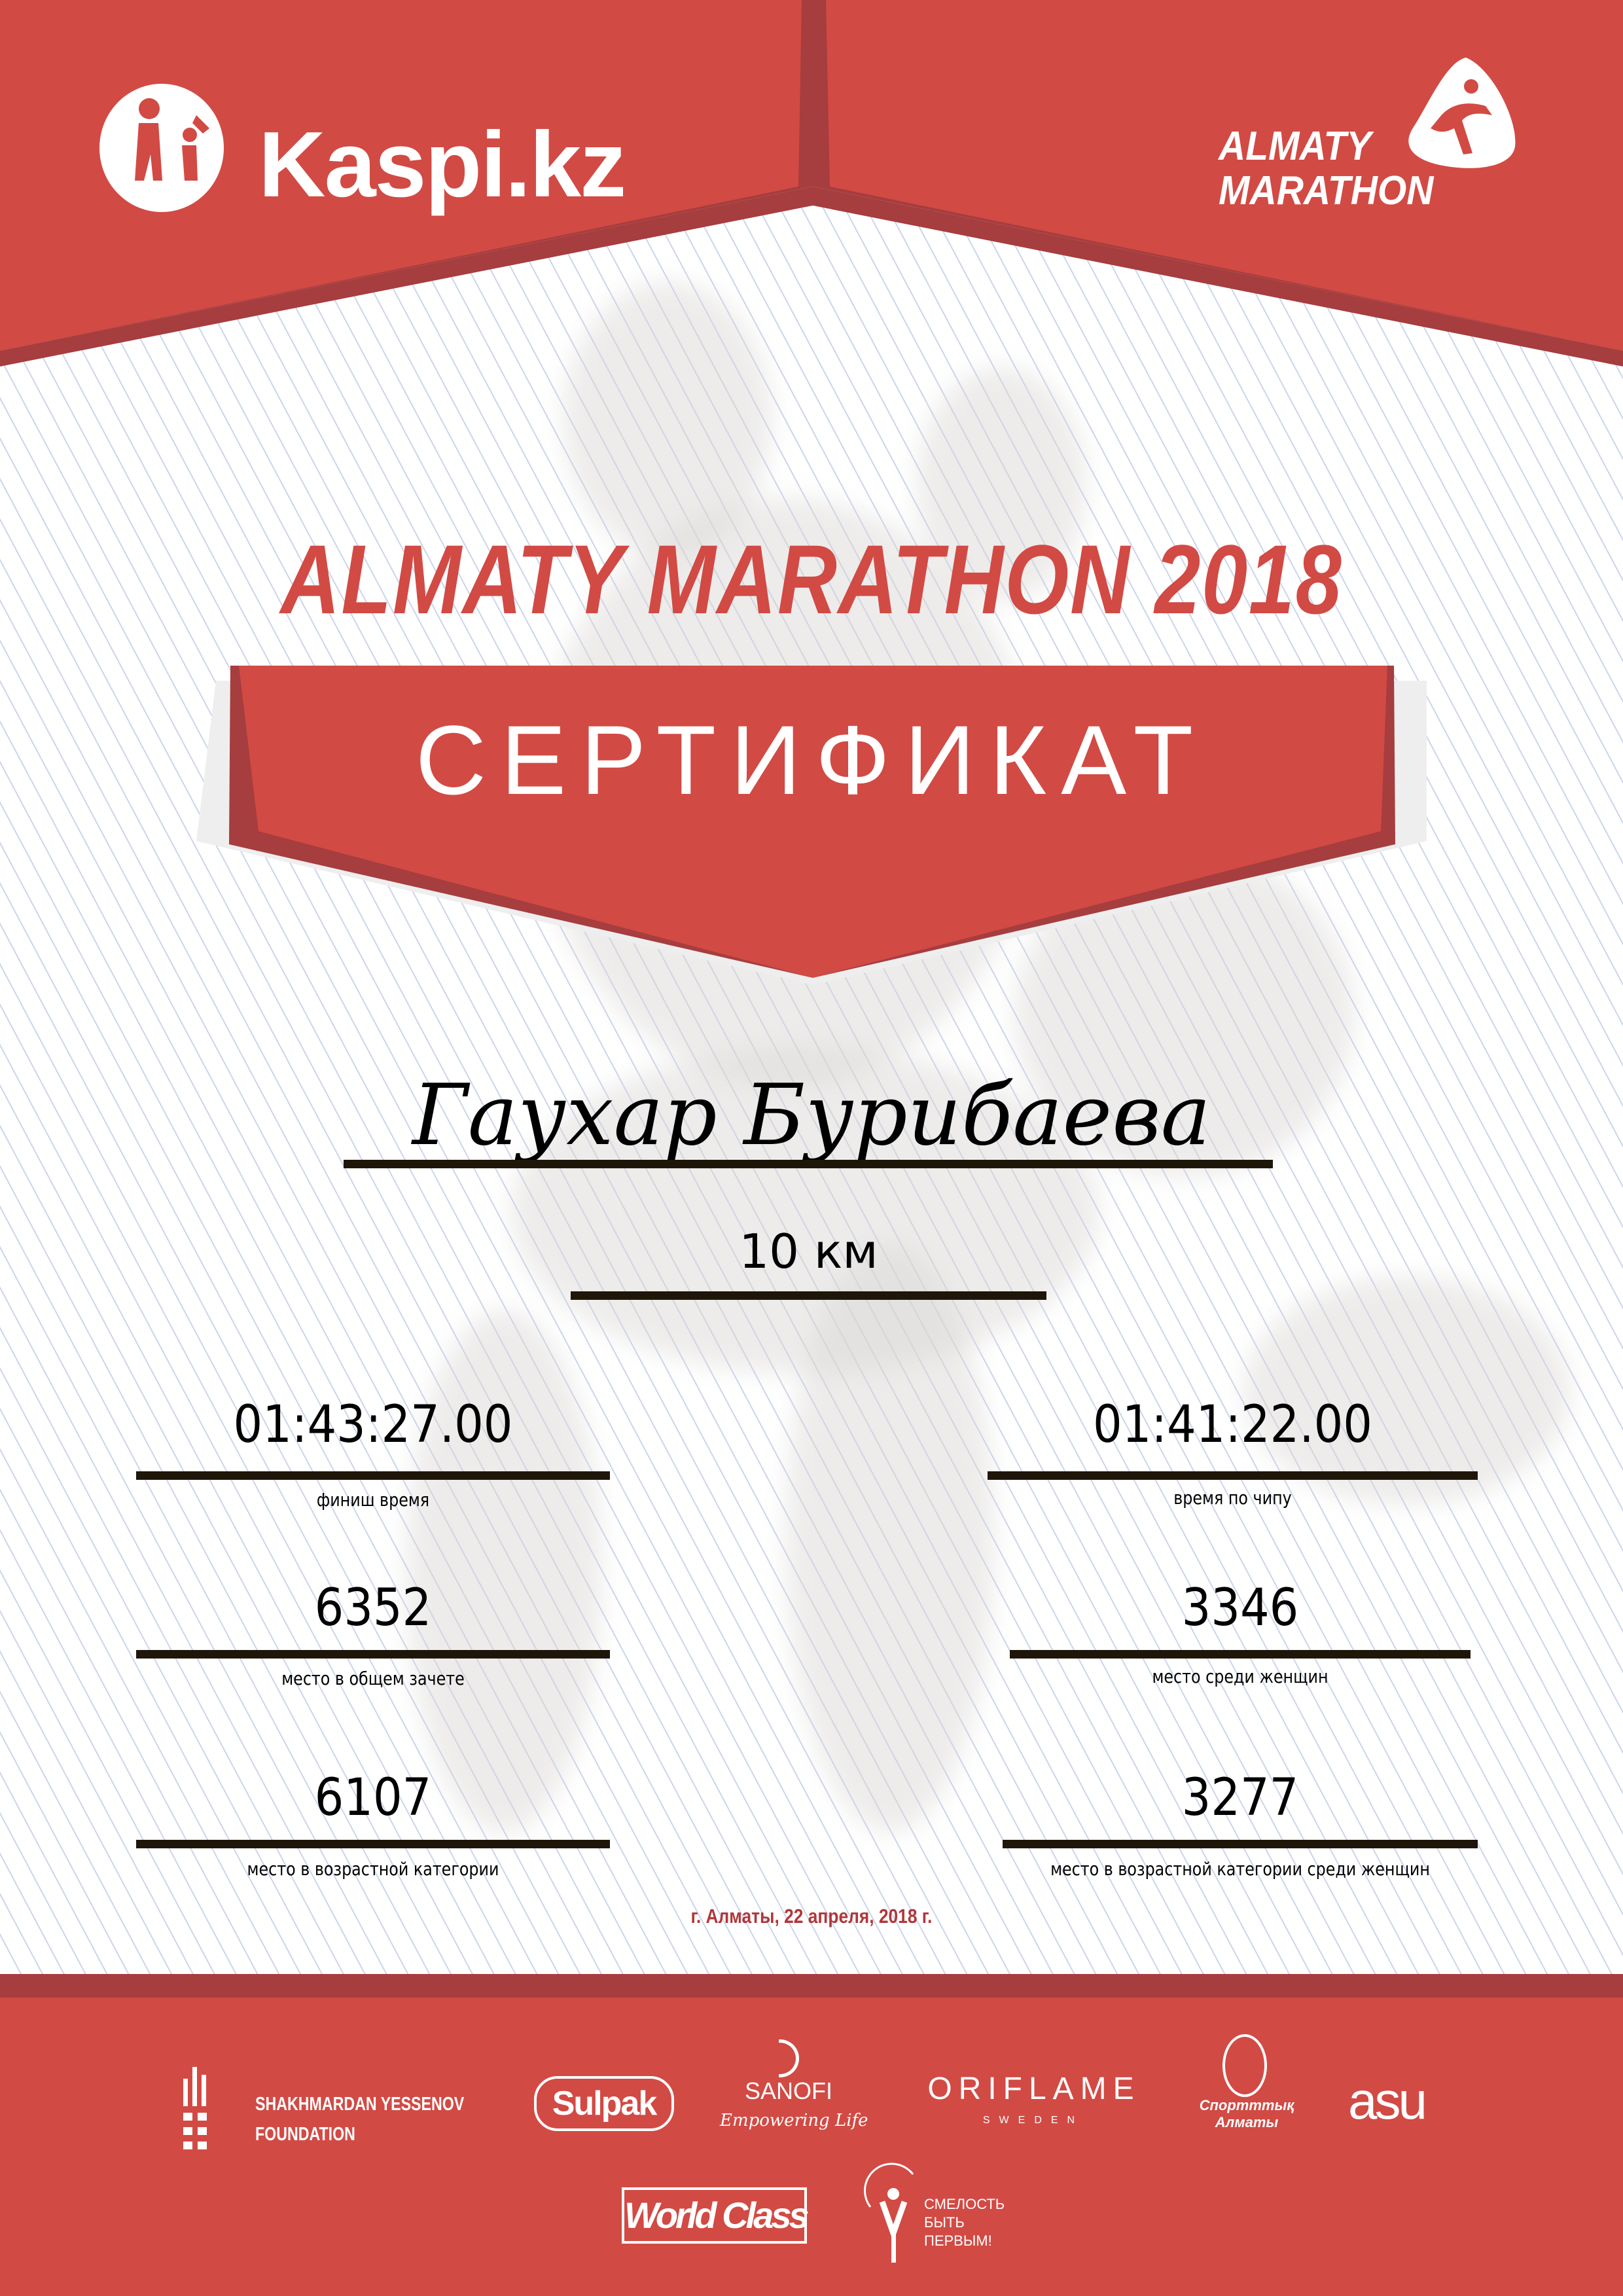 Image resolution: width=1623 pixels, height=2296 pixels. What do you see at coordinates (958, 2241) in the screenshot?
I see `smelost-line3: ПЕРВЫМ!` at bounding box center [958, 2241].